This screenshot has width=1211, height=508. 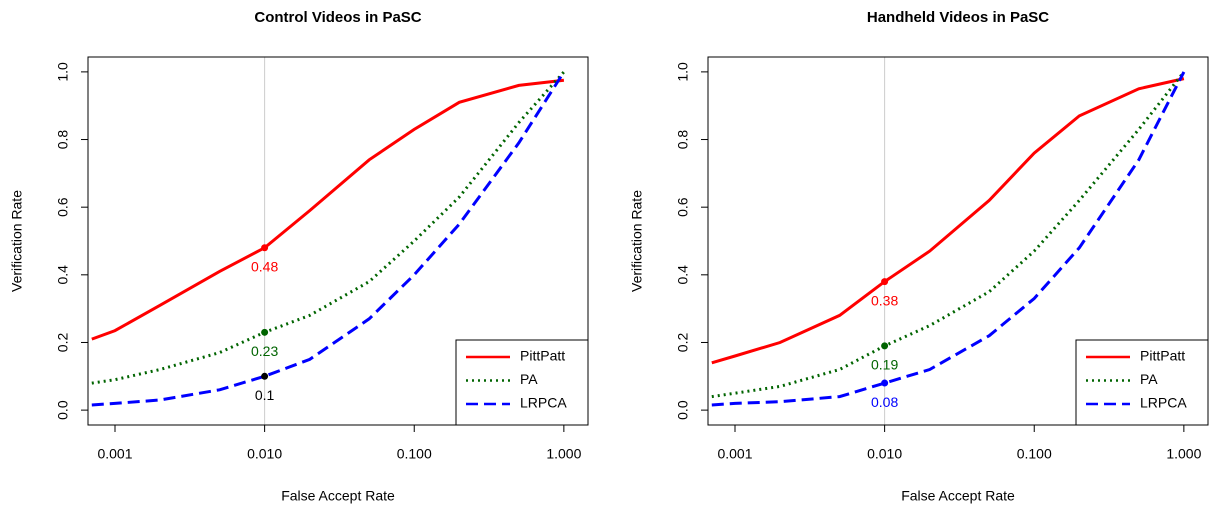 I want to click on annotation-label: 0.08, so click(x=884, y=402).